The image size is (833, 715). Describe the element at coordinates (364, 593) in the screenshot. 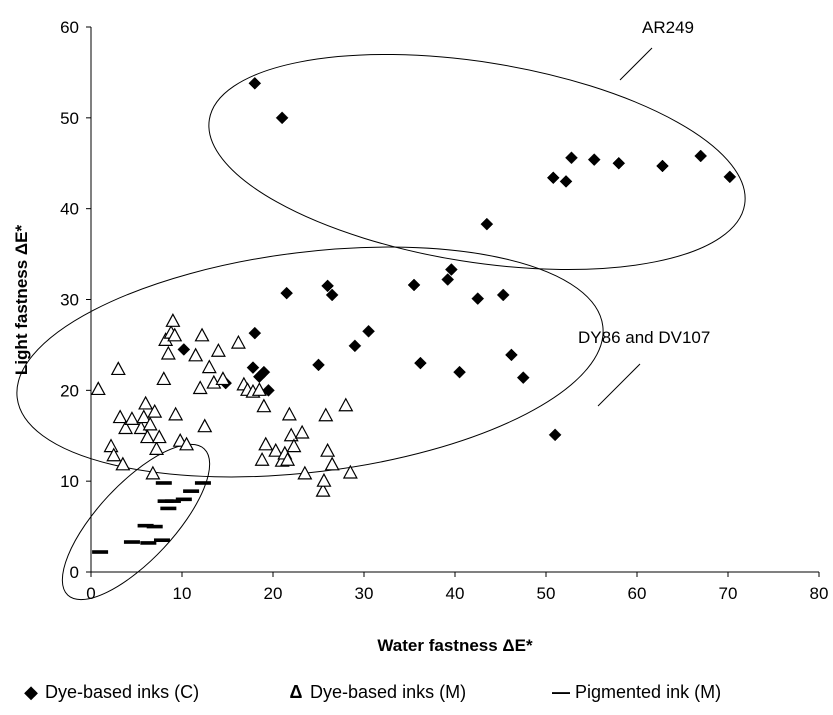

I see `x-tick-label: 30` at that location.